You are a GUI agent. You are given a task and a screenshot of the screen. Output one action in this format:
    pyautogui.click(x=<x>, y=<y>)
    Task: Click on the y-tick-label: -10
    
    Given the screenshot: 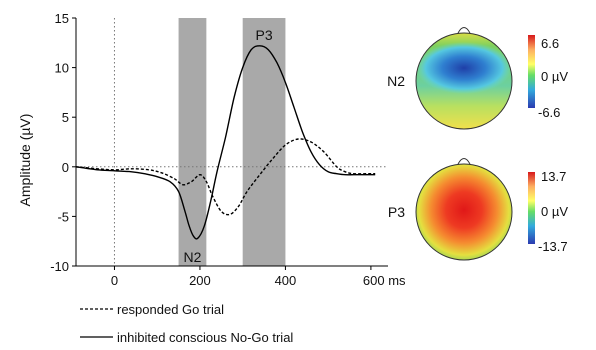 What is the action you would take?
    pyautogui.click(x=59, y=266)
    